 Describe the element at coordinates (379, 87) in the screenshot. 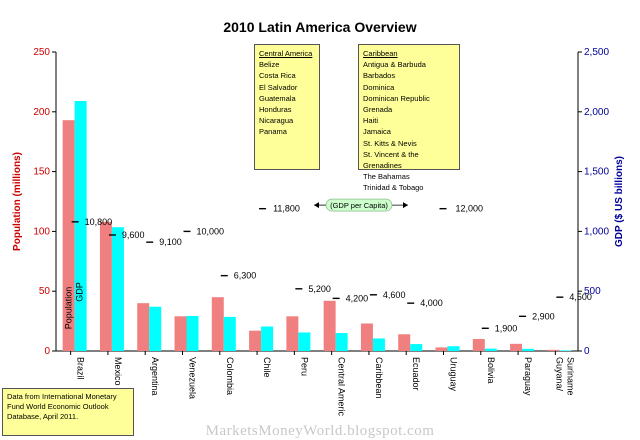

I see `caribbean-item: Dominica` at that location.